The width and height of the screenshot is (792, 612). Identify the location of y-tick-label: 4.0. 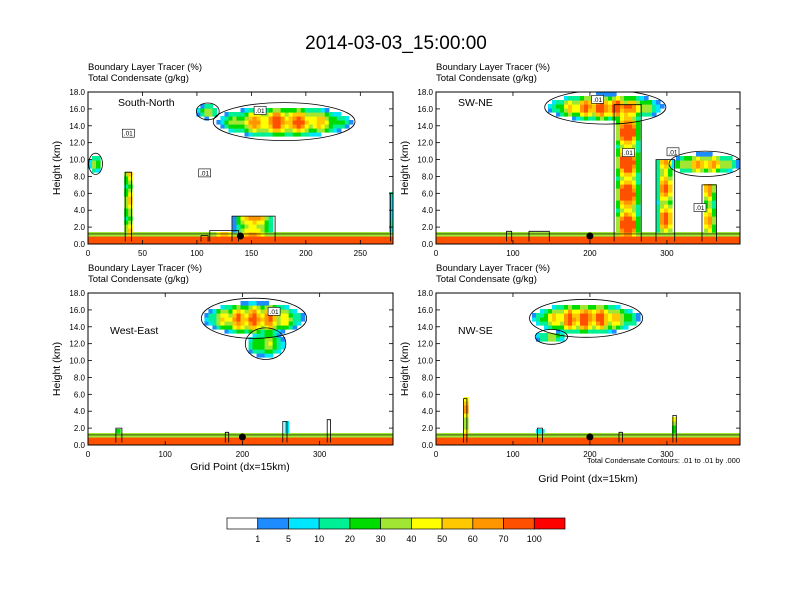
(80, 210).